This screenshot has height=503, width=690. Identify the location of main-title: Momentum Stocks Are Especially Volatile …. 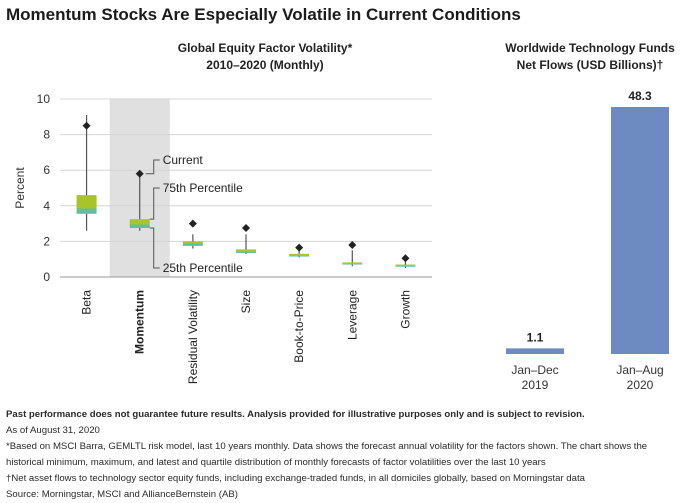
(263, 14).